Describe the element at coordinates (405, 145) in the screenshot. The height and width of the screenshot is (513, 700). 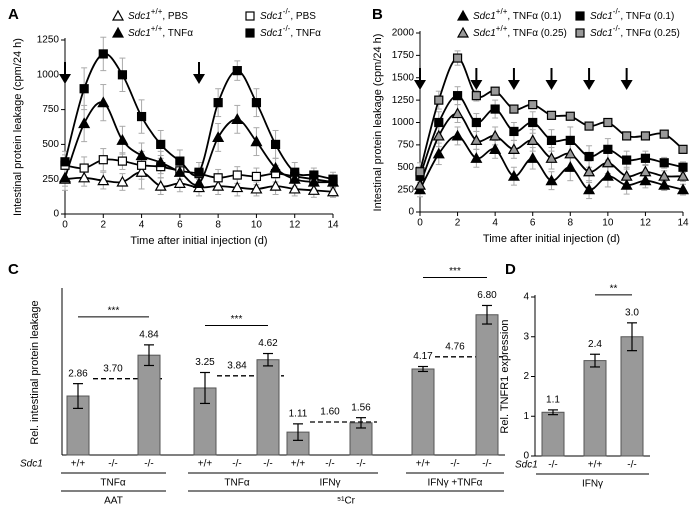
I see `y-tick-label: 750` at that location.